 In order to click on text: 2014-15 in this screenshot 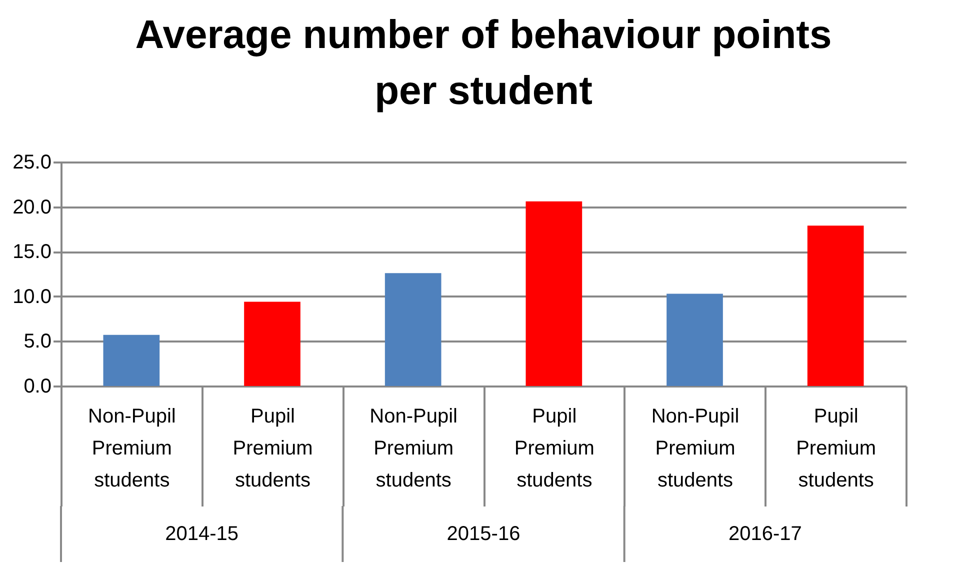, I will do `click(202, 534)`.